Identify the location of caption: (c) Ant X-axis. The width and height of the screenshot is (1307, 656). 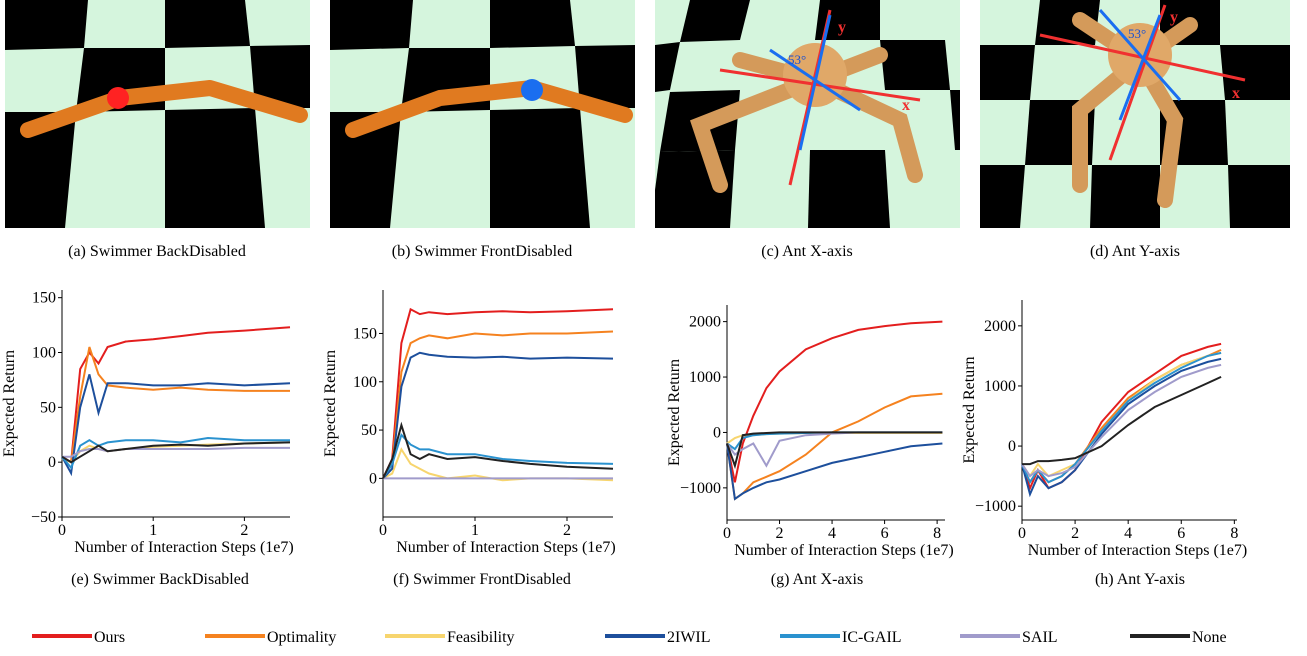
(807, 251).